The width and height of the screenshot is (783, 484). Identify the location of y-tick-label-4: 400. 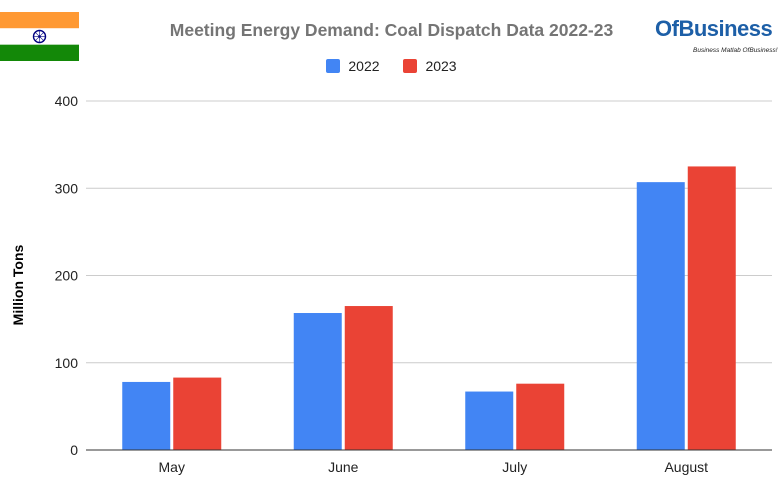
(67, 101).